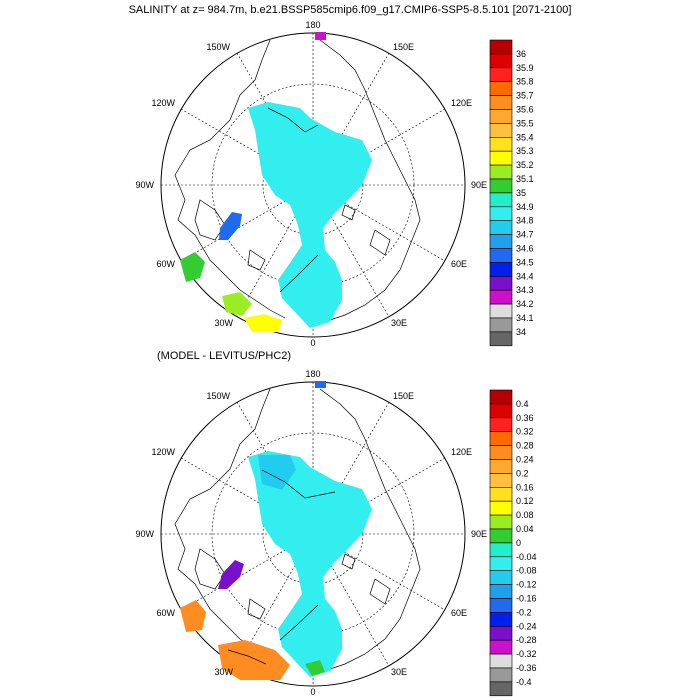  What do you see at coordinates (526, 585) in the screenshot?
I see `colorbar-label: -0.12` at bounding box center [526, 585].